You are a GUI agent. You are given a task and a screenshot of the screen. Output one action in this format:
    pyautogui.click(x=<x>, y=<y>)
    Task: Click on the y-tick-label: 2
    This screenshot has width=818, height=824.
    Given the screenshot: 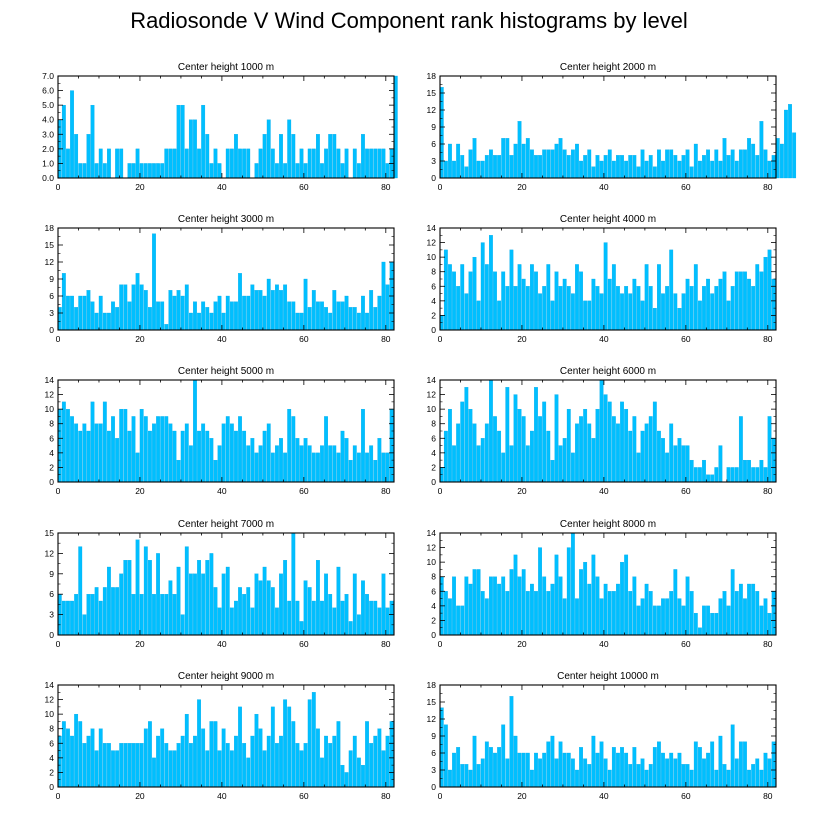 What is the action you would take?
    pyautogui.click(x=433, y=620)
    